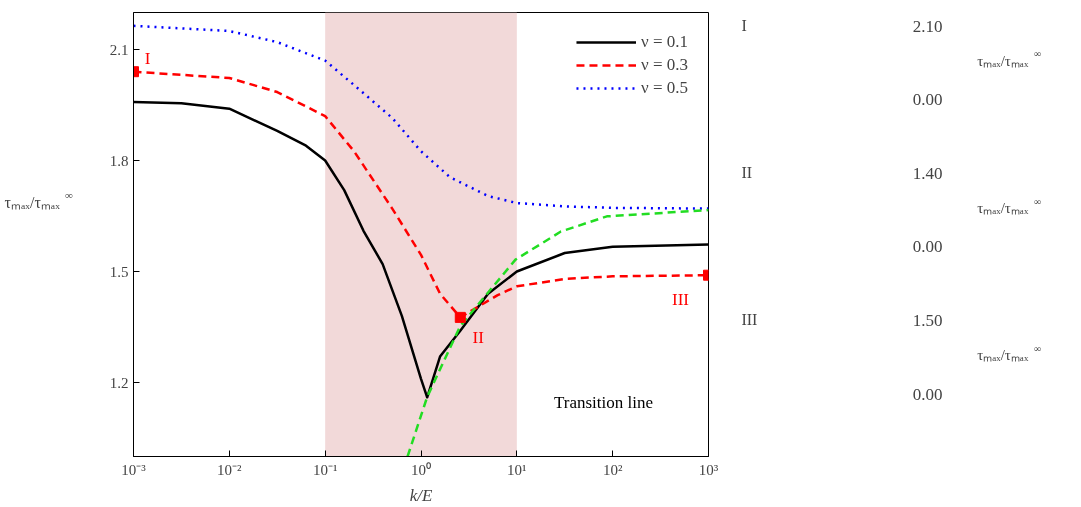 The image size is (1081, 507). I want to click on x-tick-label: 10⁻³, so click(134, 469).